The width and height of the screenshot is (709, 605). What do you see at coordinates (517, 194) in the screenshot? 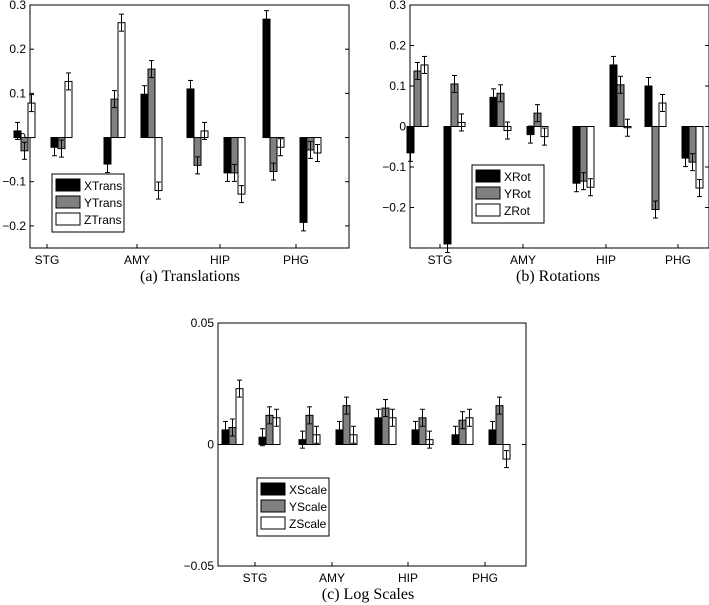
I see `legend-label: YRot` at bounding box center [517, 194].